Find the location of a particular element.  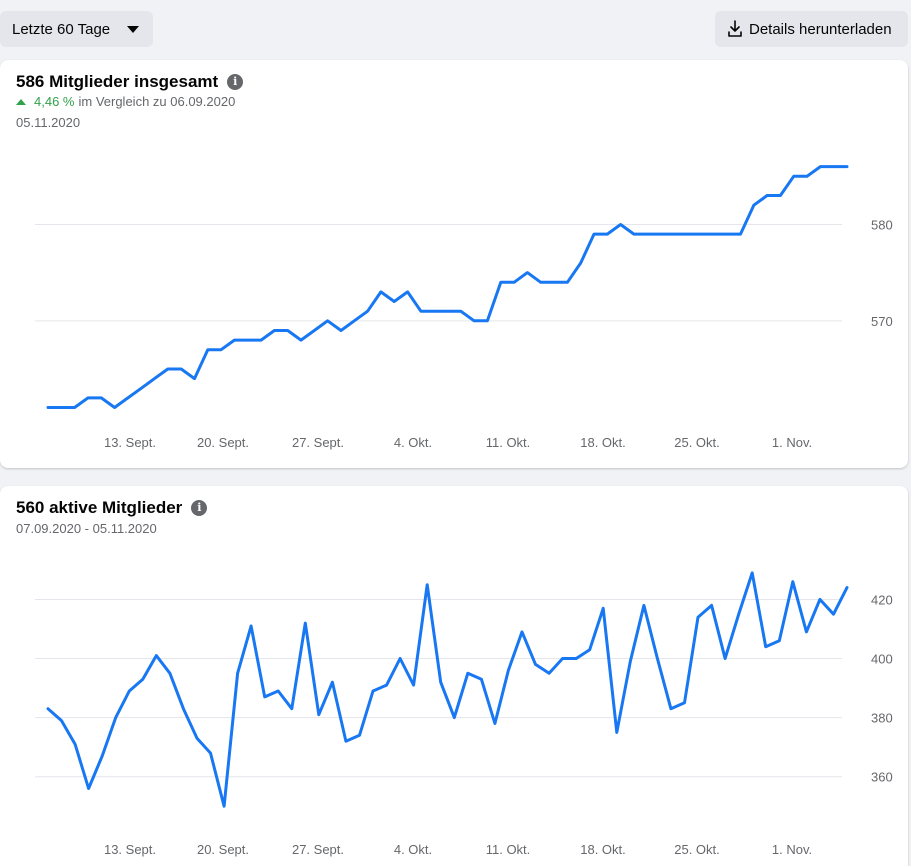

total-members-title-row: 586 Mitglieder insgesamt i is located at coordinates (130, 82).